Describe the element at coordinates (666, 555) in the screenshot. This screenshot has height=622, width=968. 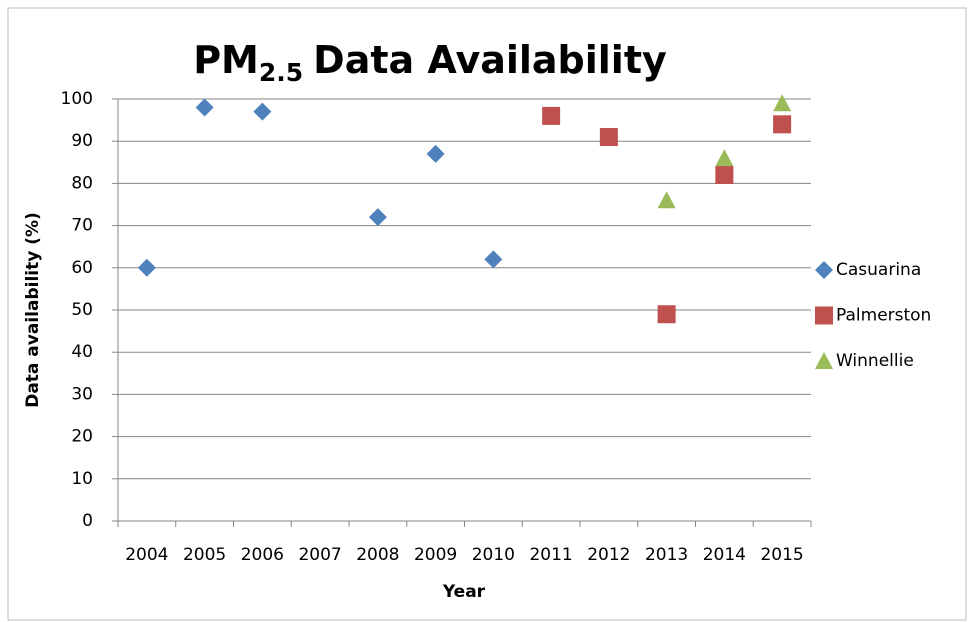
I see `x-tick-label: 2013` at that location.